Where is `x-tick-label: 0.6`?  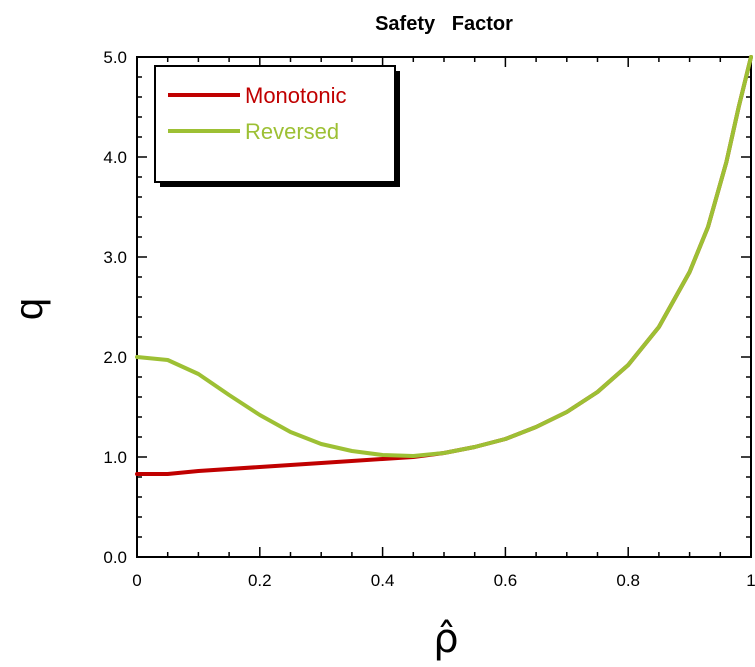 x-tick-label: 0.6 is located at coordinates (506, 580).